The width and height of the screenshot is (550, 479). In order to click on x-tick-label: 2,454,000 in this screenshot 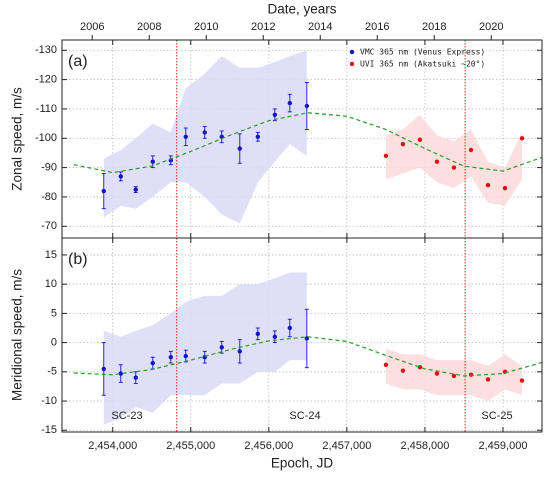, I will do `click(112, 446)`.